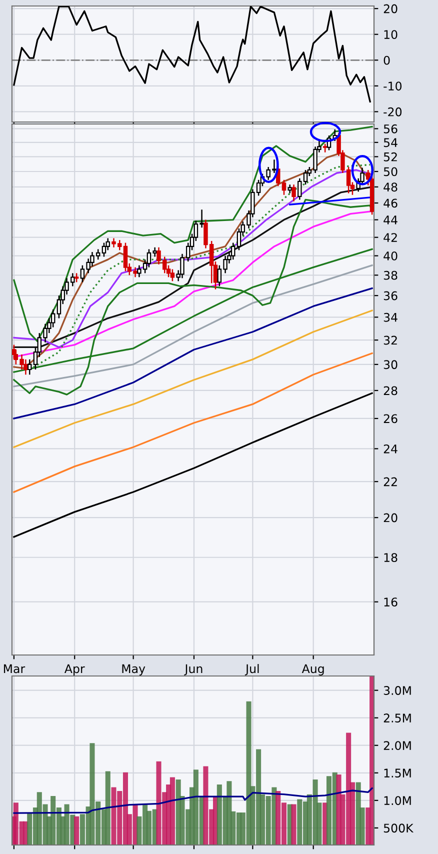  Describe the element at coordinates (391, 129) in the screenshot. I see `y-tick-label: 56` at that location.